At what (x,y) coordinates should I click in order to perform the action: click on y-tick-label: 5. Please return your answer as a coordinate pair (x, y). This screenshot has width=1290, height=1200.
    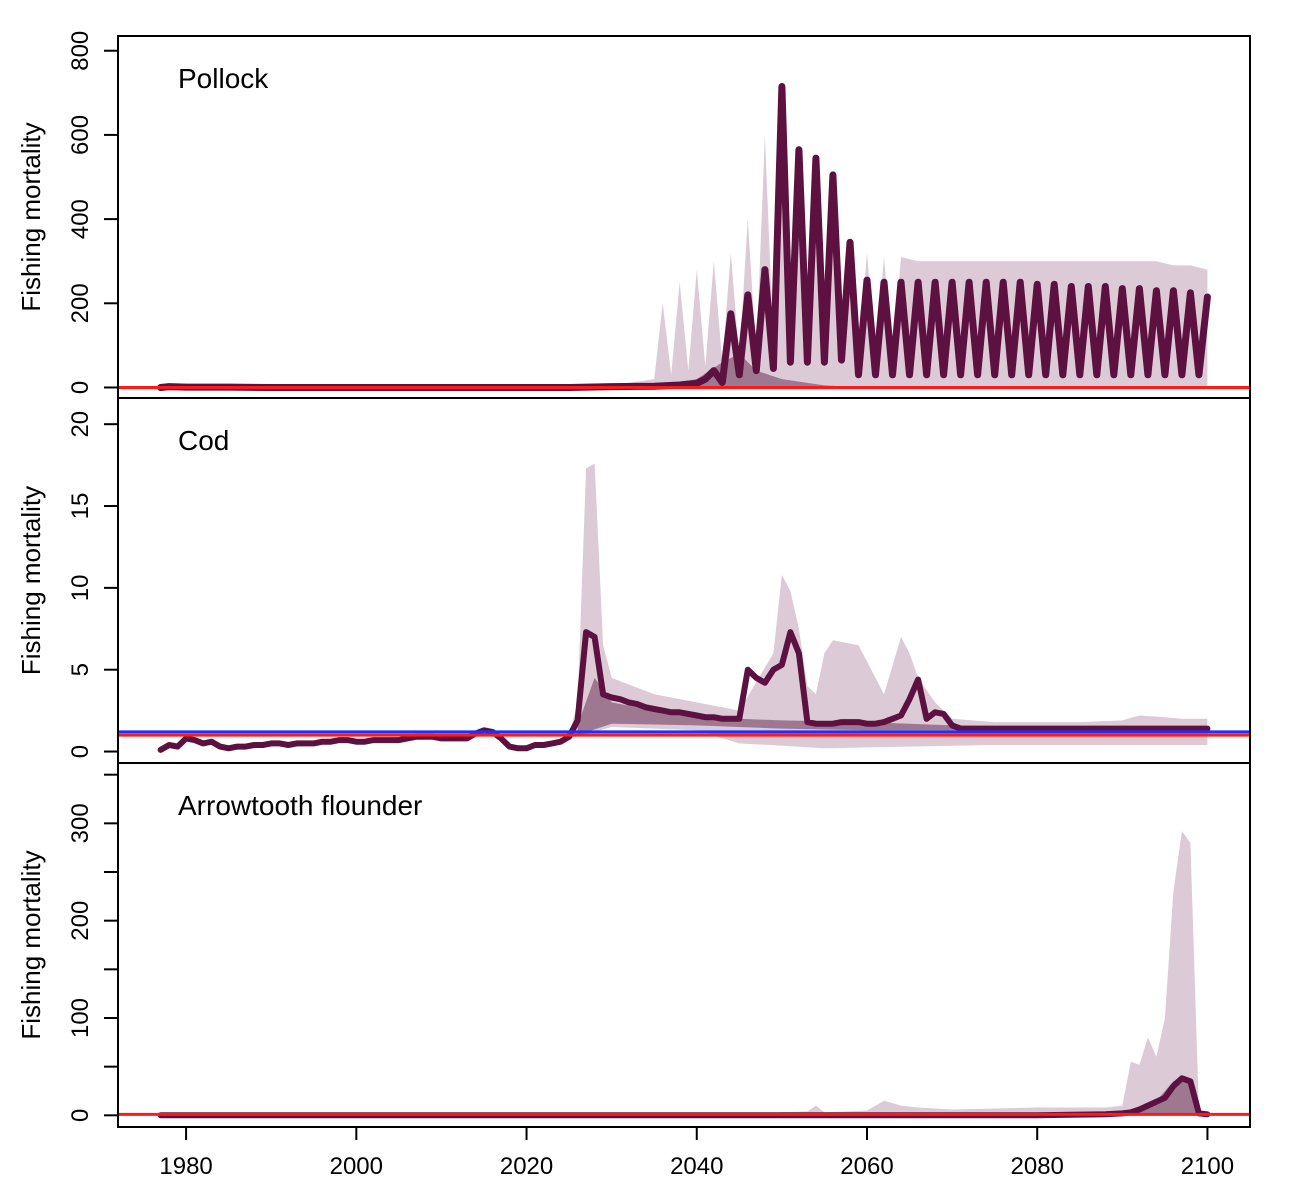
    Looking at the image, I should click on (80, 669).